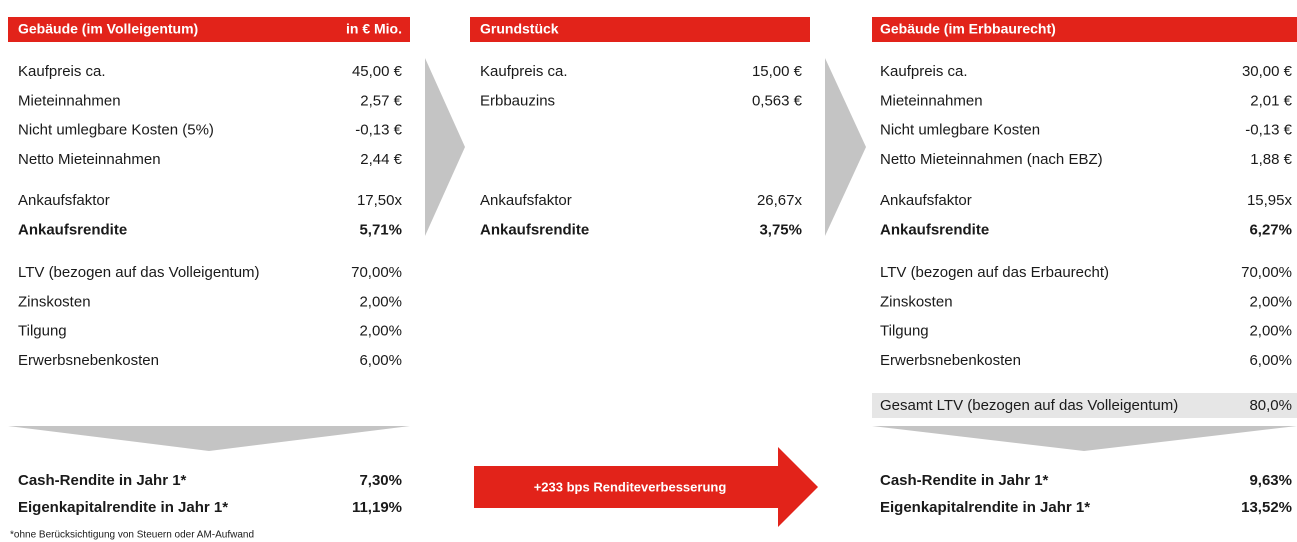 This screenshot has height=542, width=1297. What do you see at coordinates (89, 159) in the screenshot?
I see `row-label: Netto Mieteinnahmen` at bounding box center [89, 159].